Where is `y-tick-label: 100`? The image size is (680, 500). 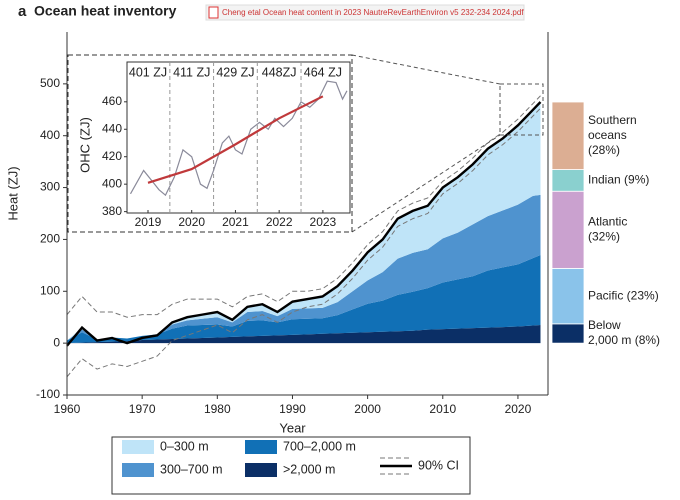 y-tick-label: 100 is located at coordinates (50, 290).